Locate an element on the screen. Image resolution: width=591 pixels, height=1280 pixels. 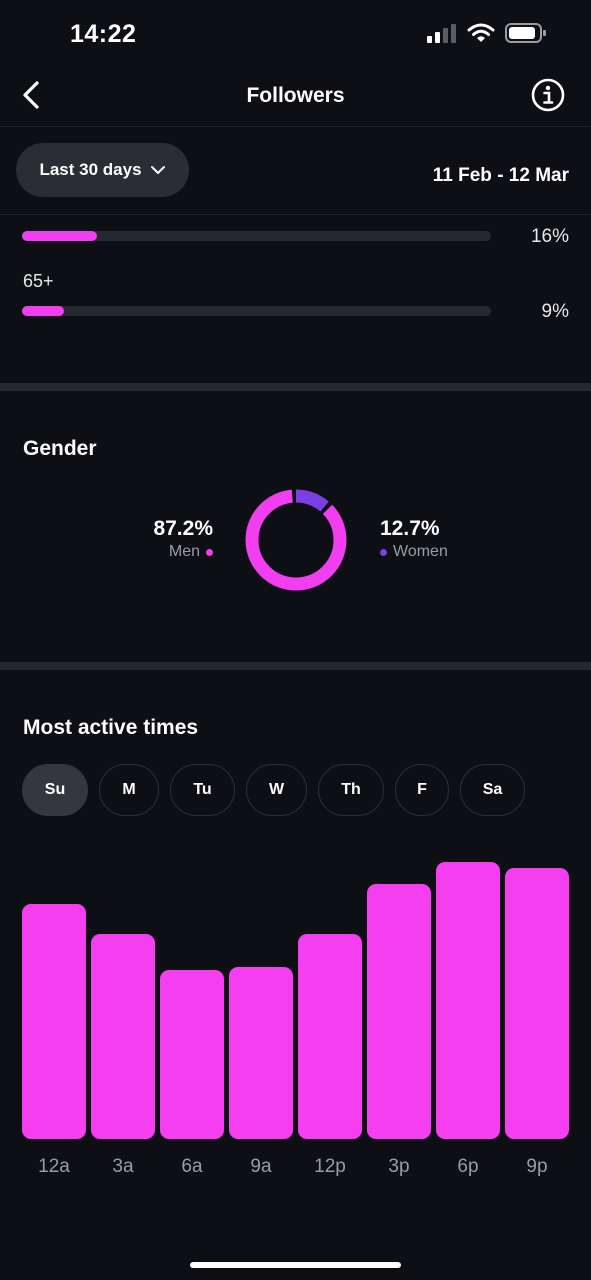
chart-bar-6a is located at coordinates (192, 1054).